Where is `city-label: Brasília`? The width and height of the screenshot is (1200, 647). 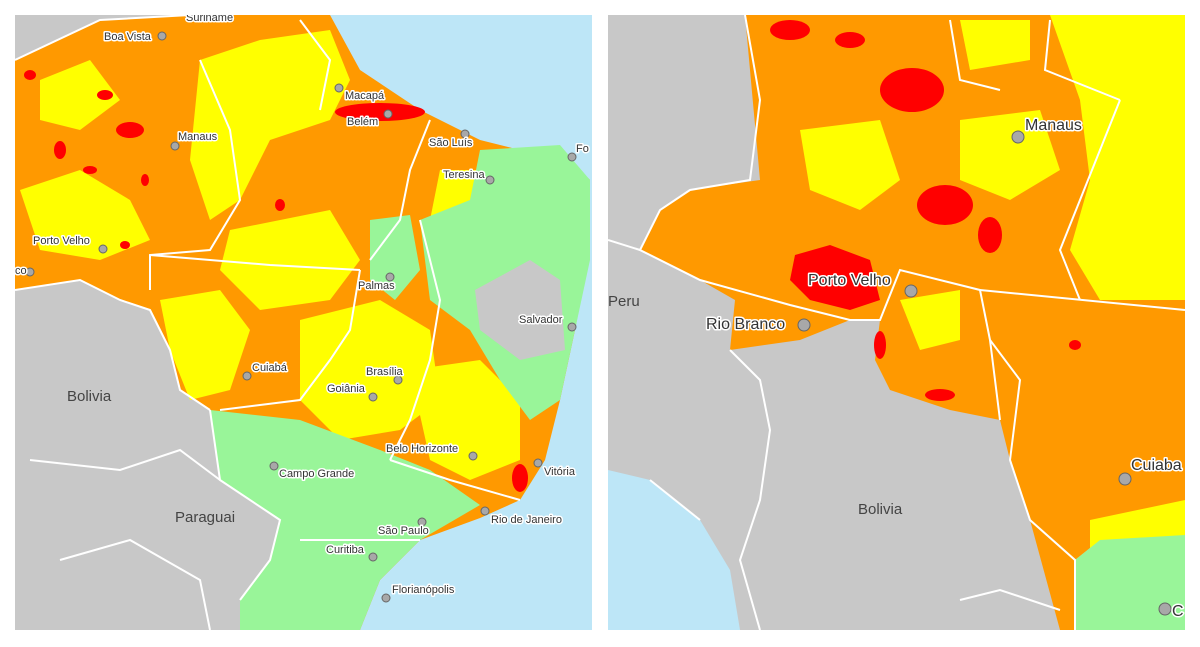
city-label: Brasília is located at coordinates (385, 372).